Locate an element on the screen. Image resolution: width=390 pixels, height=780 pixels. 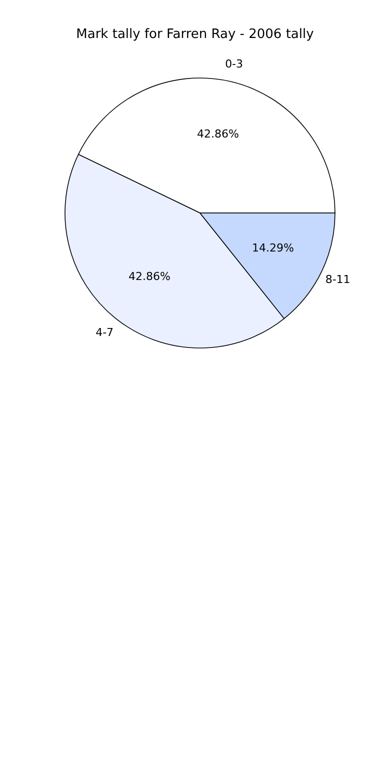
slice-label: 4-7 is located at coordinates (105, 333).